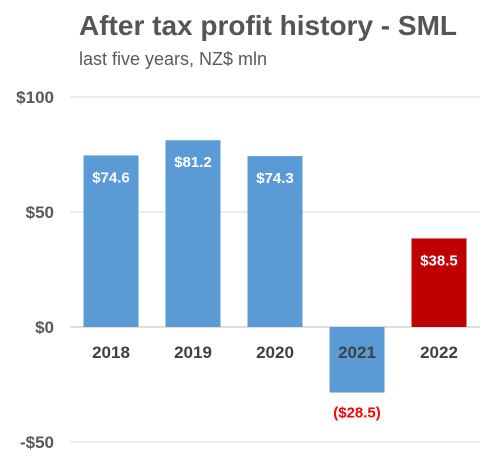  I want to click on x-category-label: 2020, so click(275, 352).